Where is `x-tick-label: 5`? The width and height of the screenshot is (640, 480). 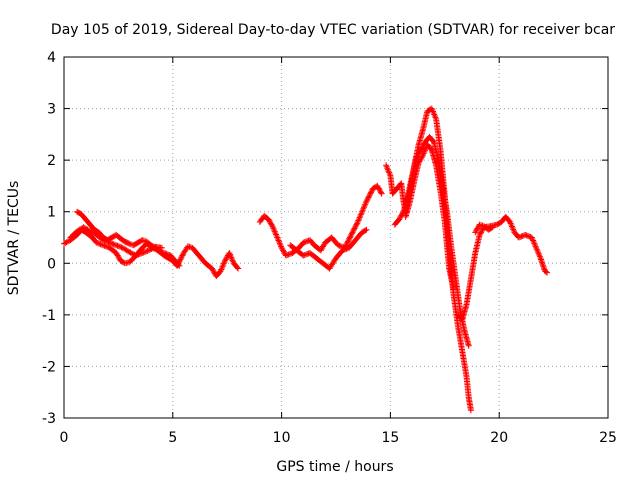
x-tick-label: 5 is located at coordinates (172, 438).